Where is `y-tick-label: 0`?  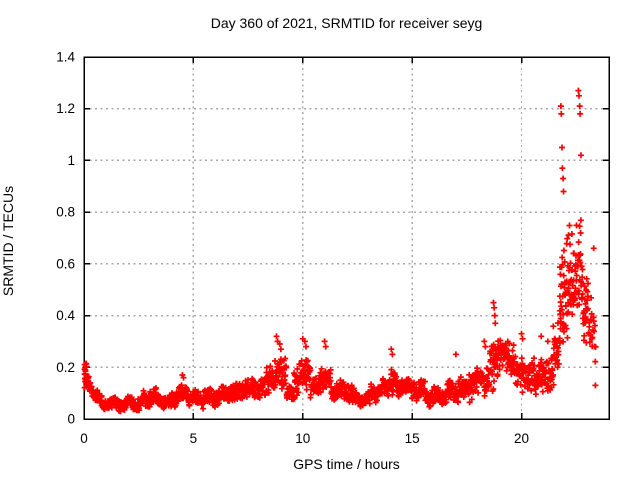 y-tick-label: 0 is located at coordinates (71, 419).